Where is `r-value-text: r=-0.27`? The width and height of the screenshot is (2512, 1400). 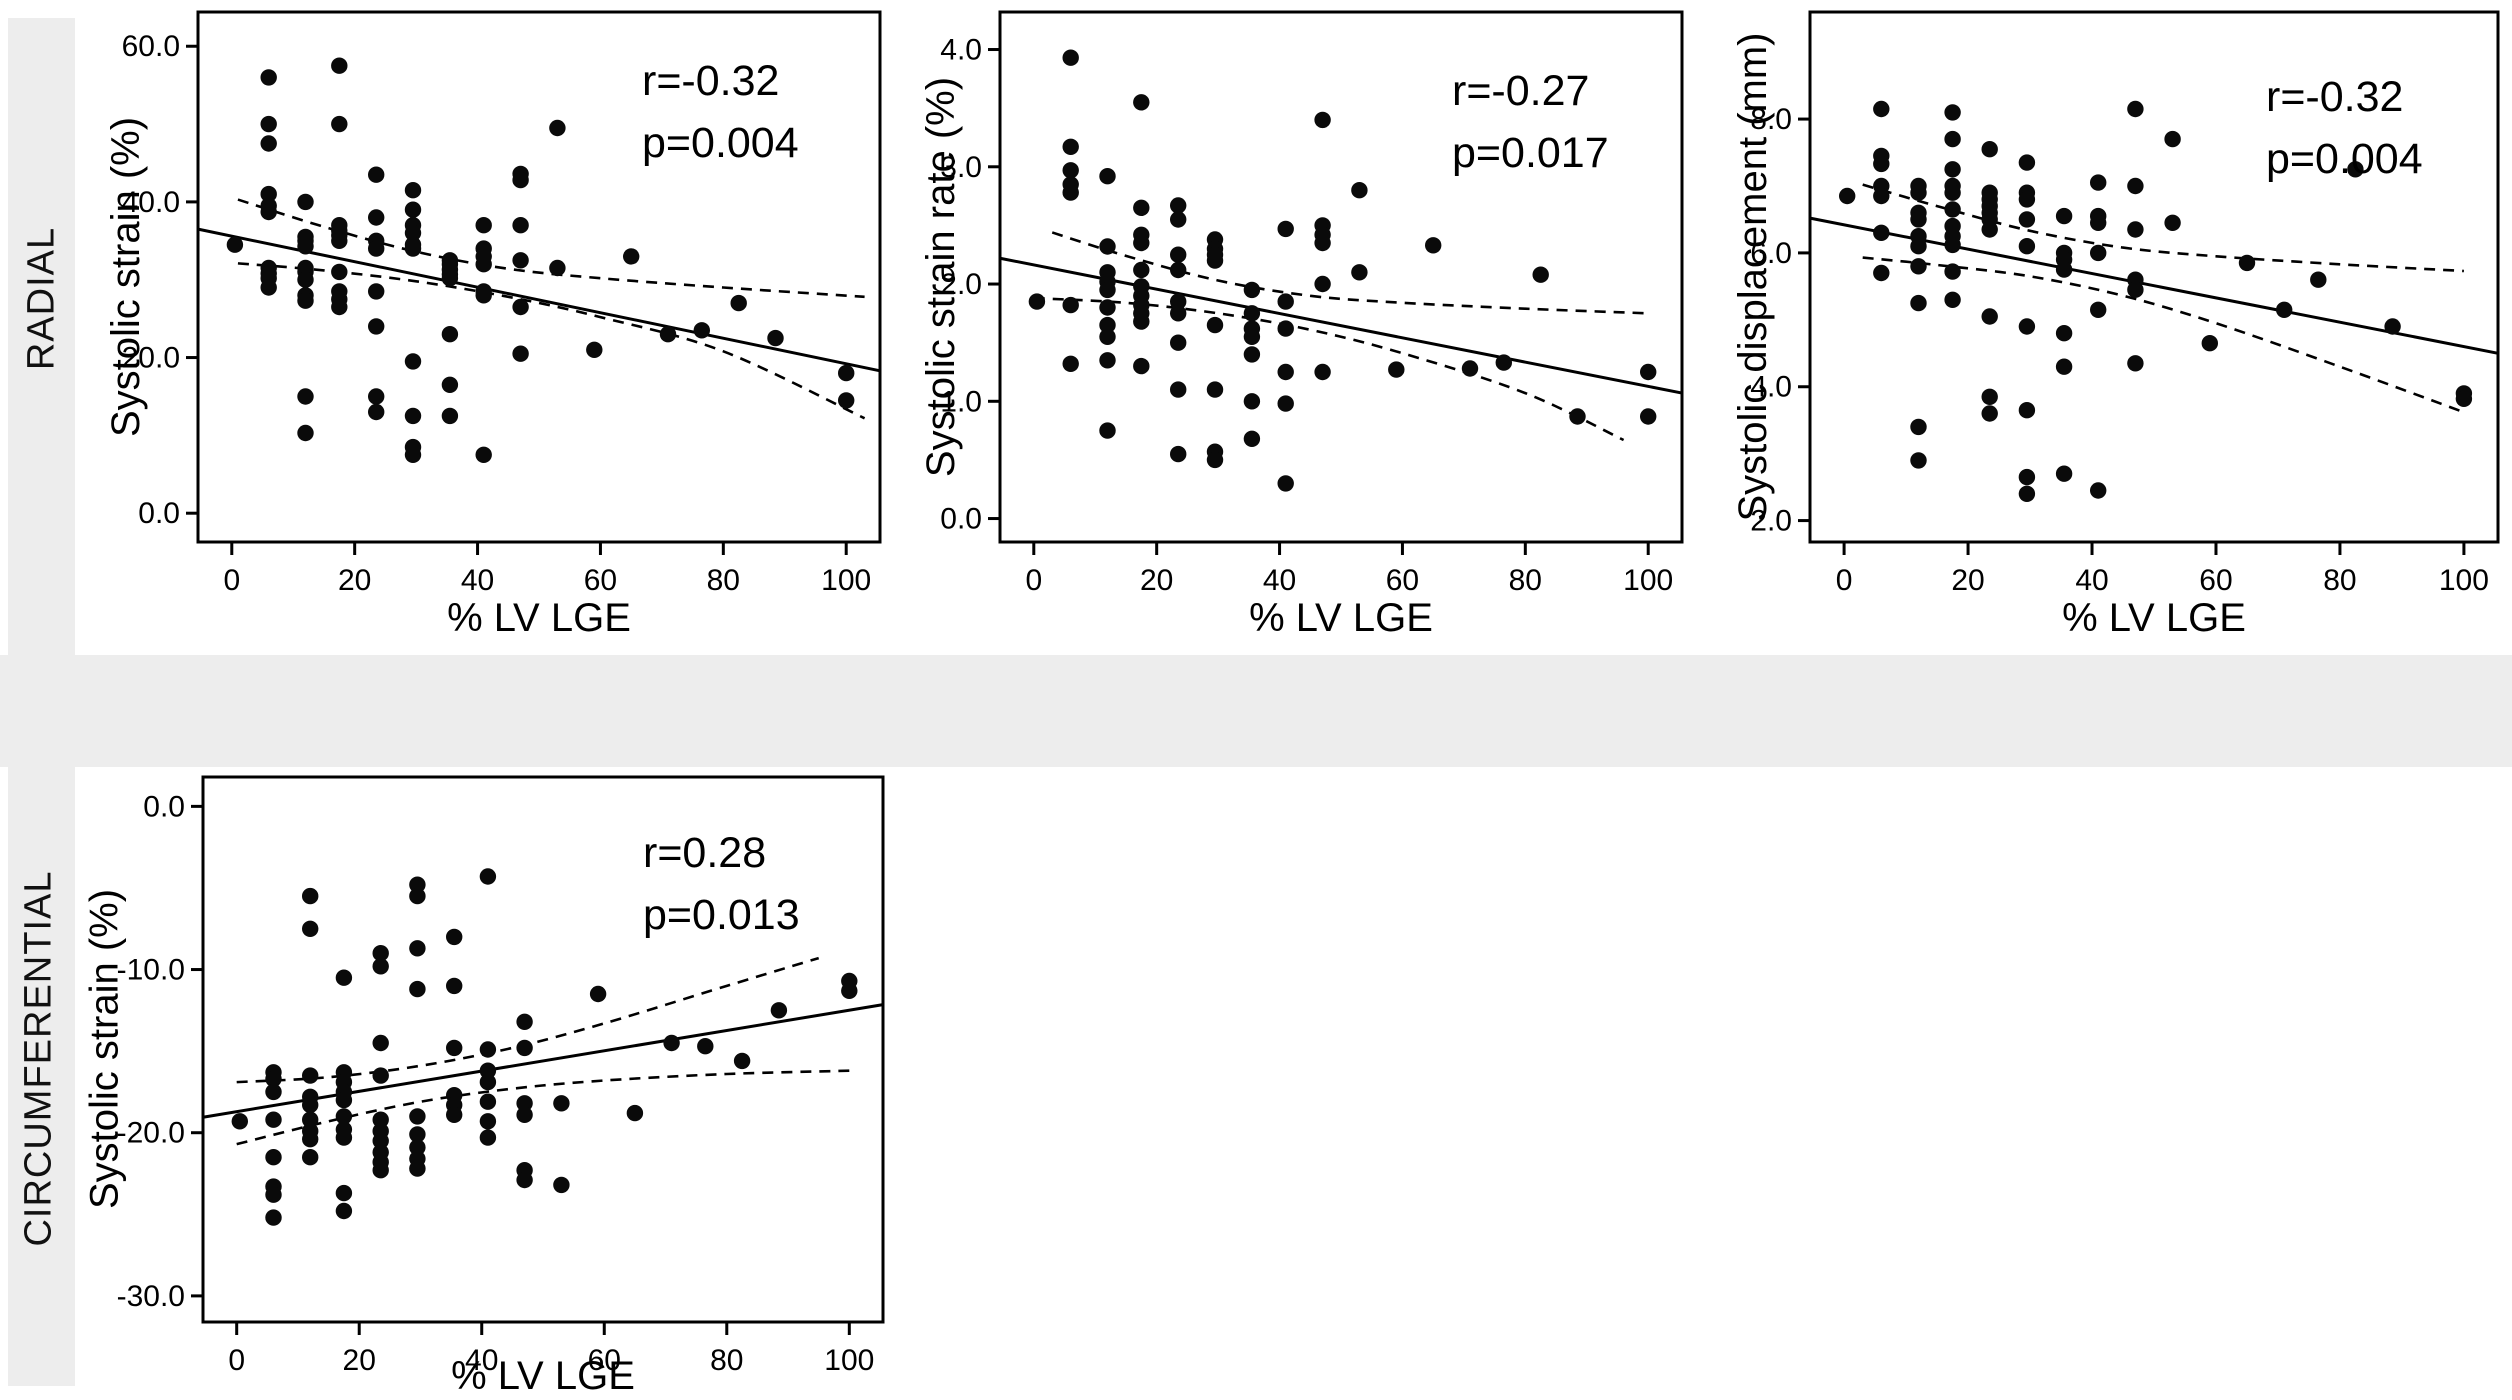 r-value-text: r=-0.27 is located at coordinates (1521, 91).